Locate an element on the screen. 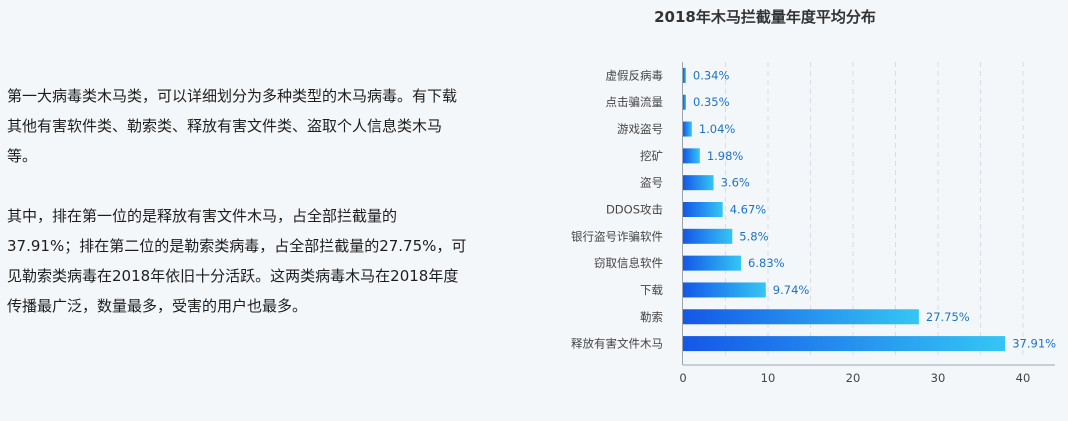  value-label: 9.74% is located at coordinates (791, 290).